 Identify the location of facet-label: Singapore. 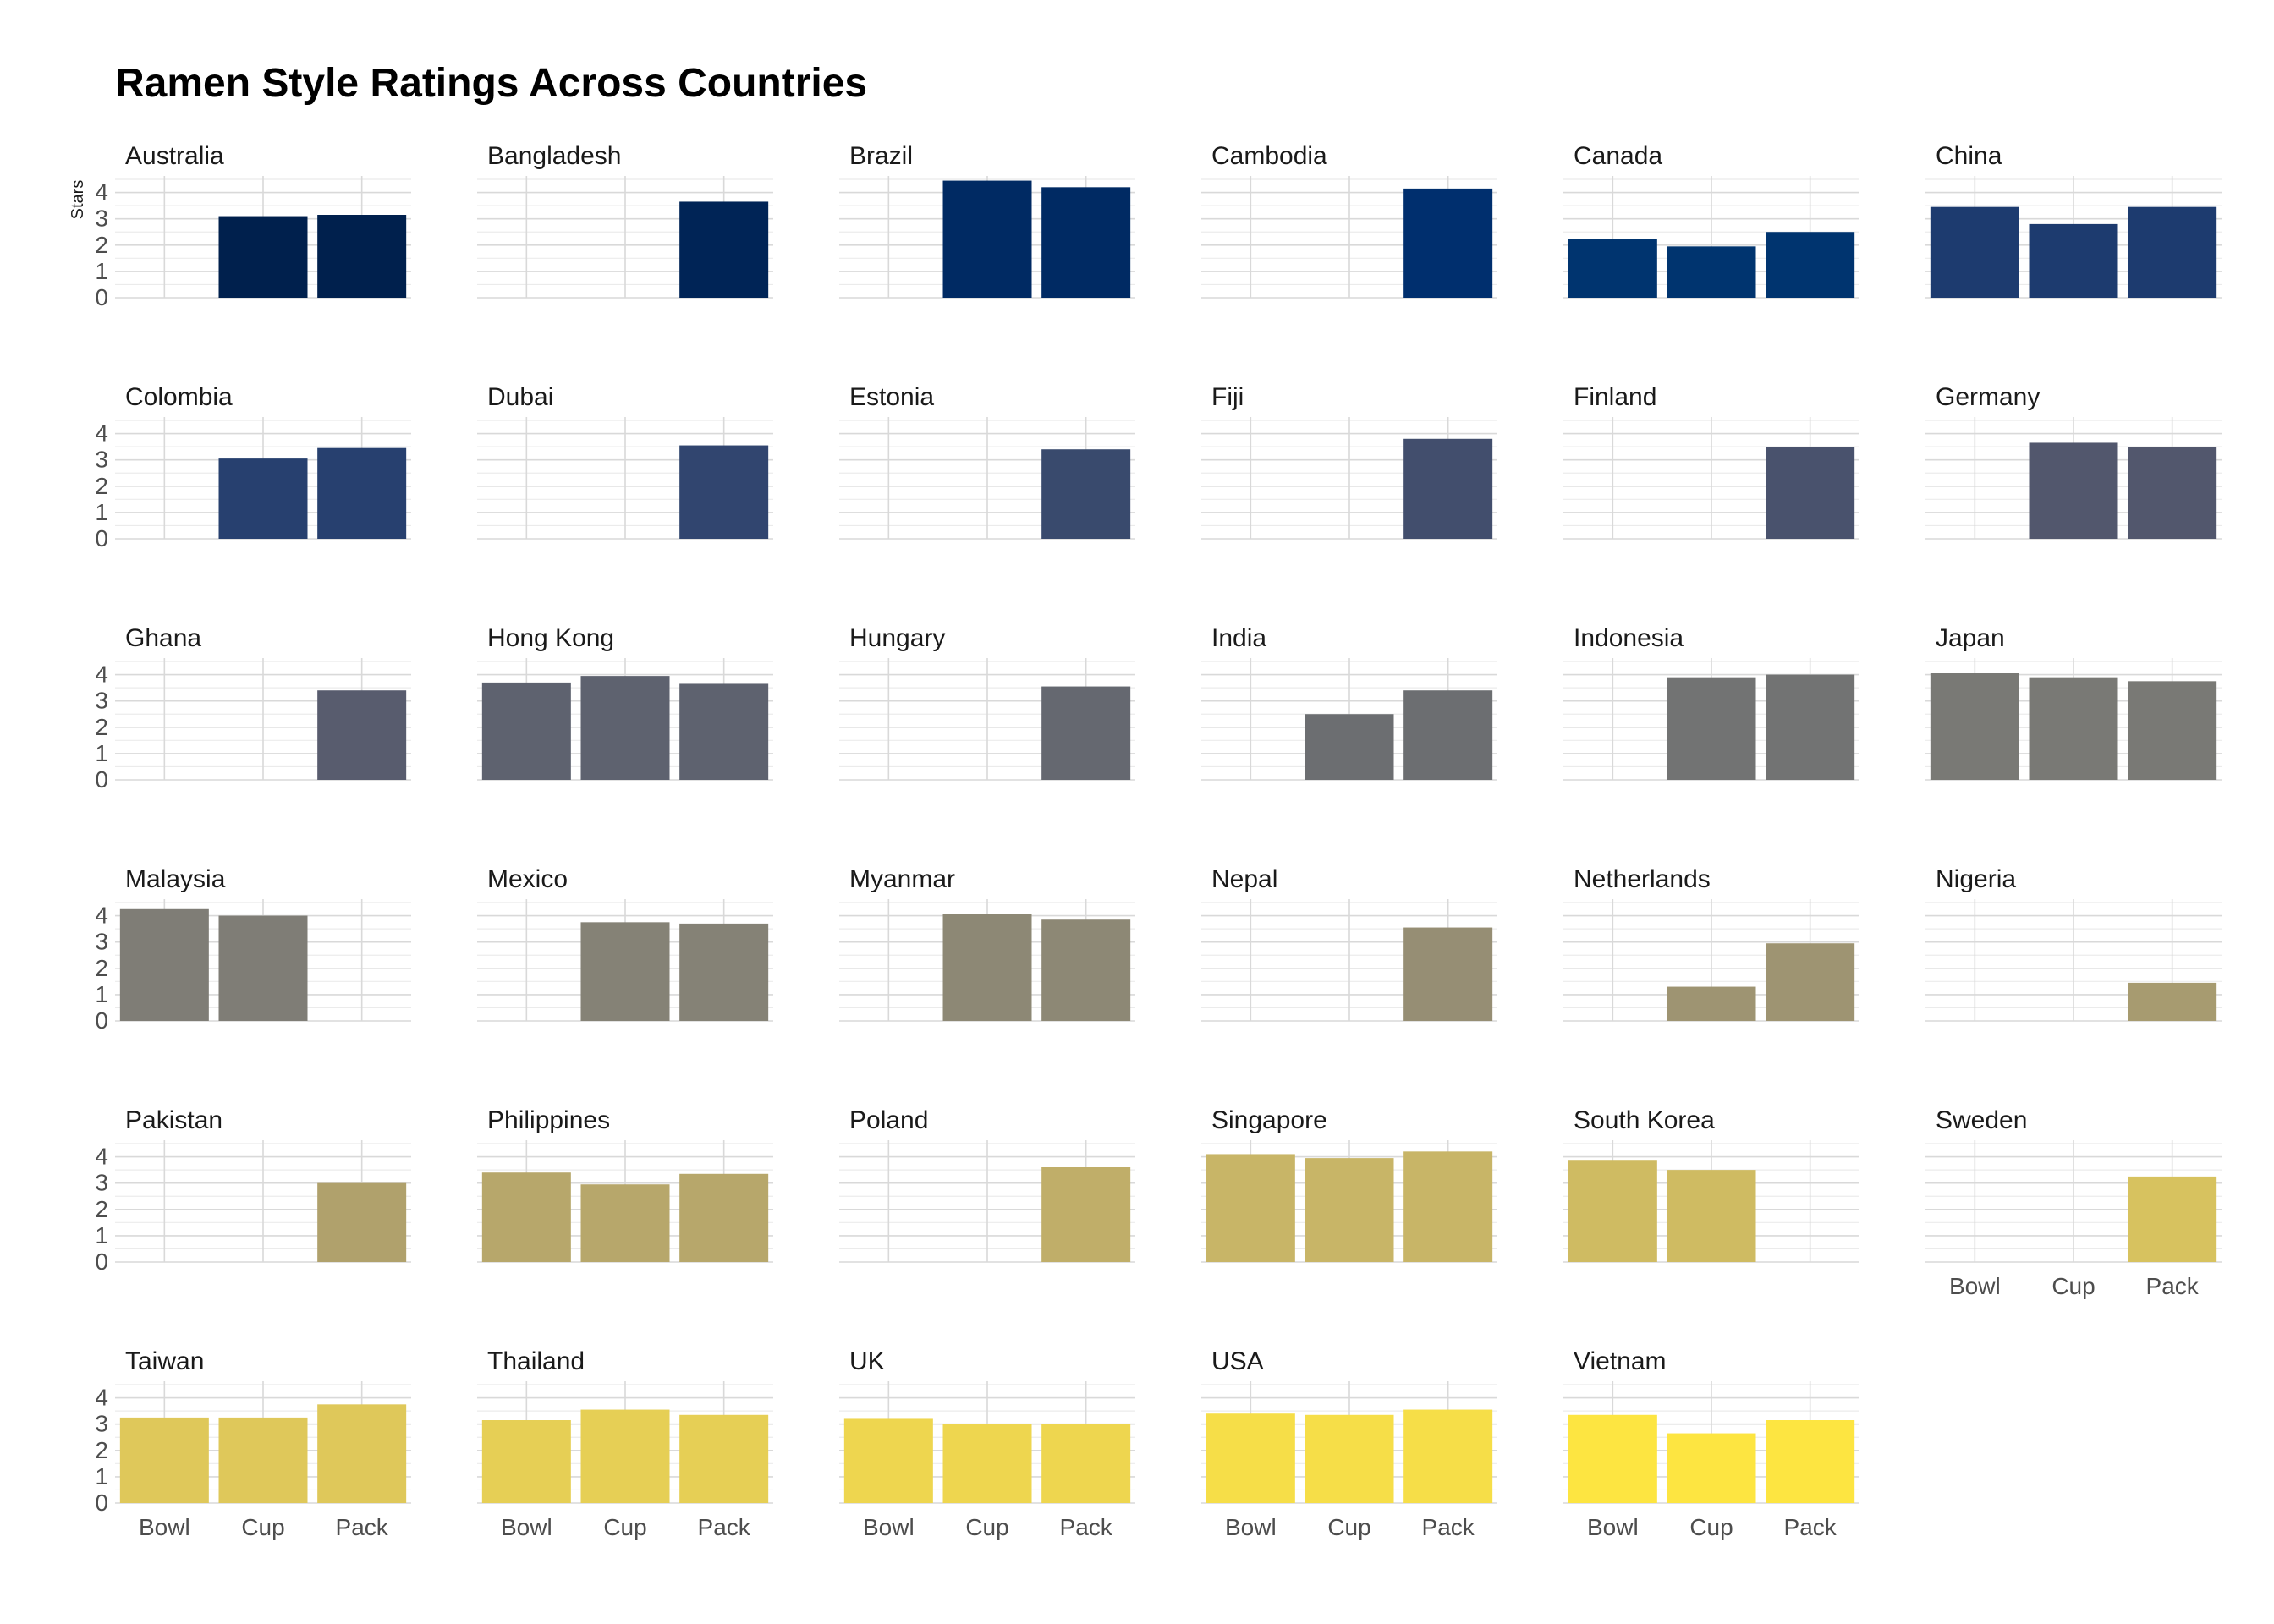
(1269, 1120).